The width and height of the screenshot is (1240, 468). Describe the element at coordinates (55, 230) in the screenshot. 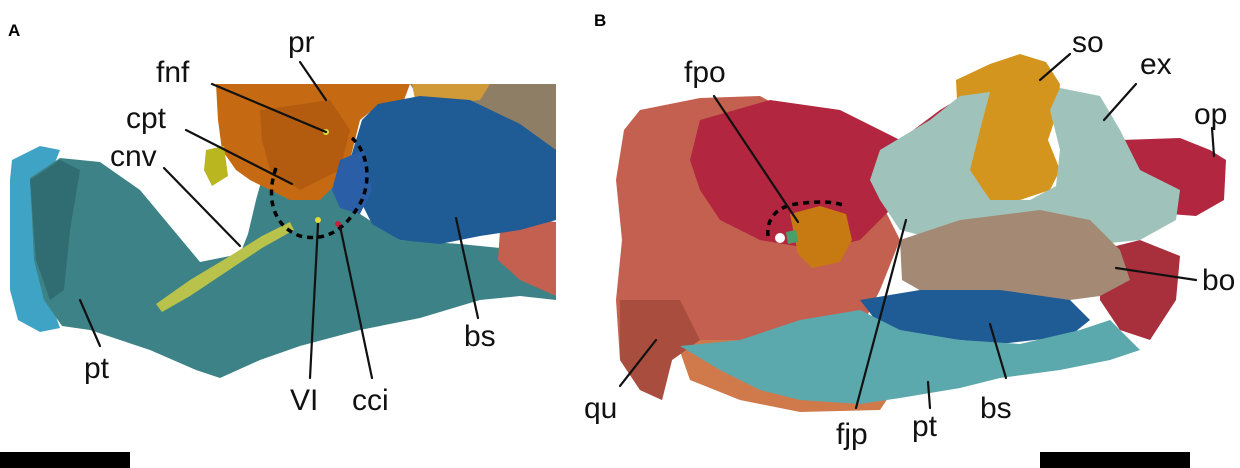

I see `panel-a-pterygoid-shade` at that location.